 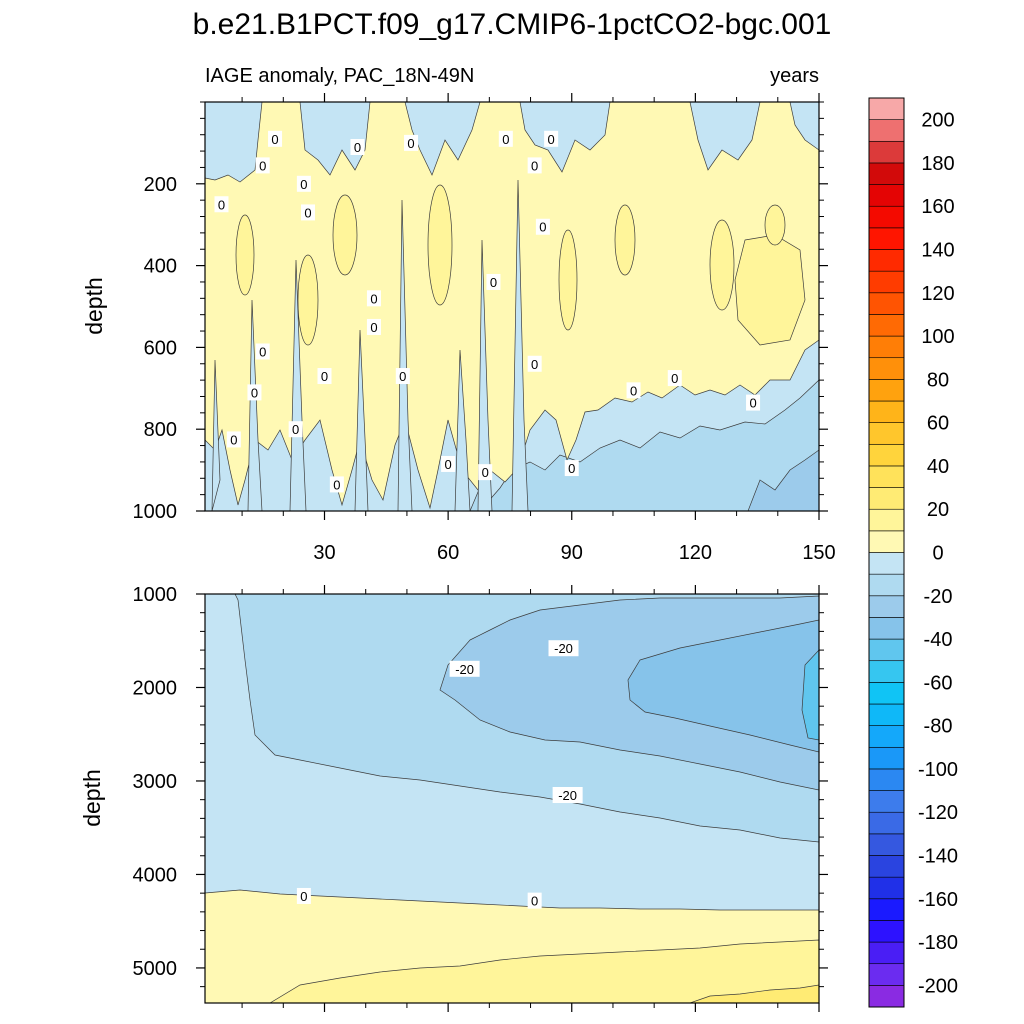 I want to click on colorbar-tick-label: 100, so click(x=937, y=337).